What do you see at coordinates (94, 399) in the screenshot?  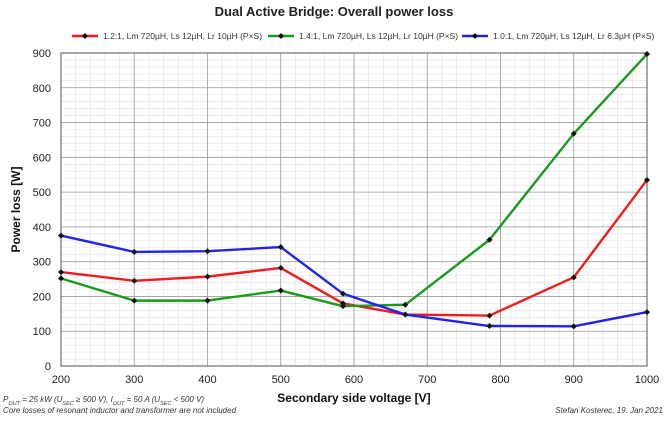 I see `footnote-text: ≥ 500 V), I` at bounding box center [94, 399].